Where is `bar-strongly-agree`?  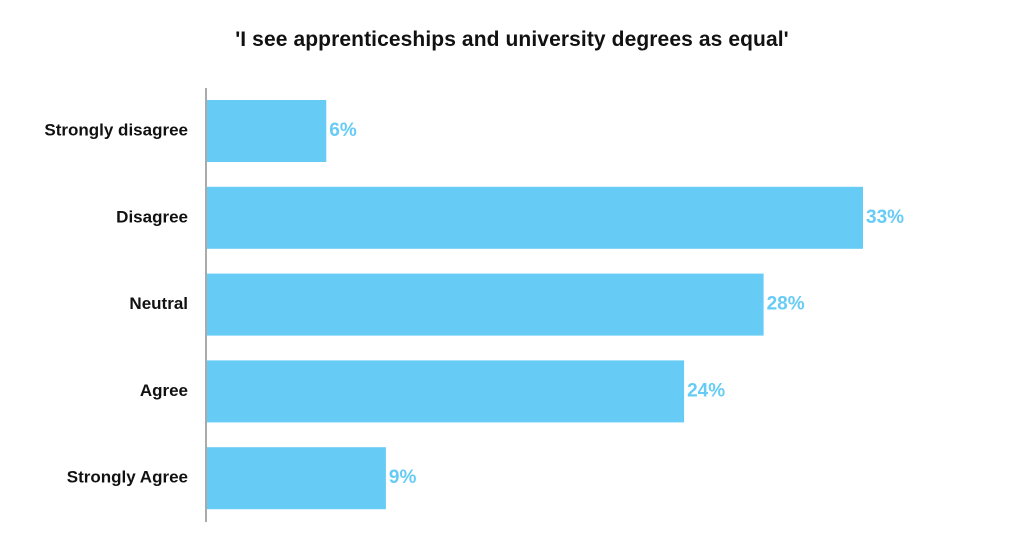
bar-strongly-agree is located at coordinates (296, 478).